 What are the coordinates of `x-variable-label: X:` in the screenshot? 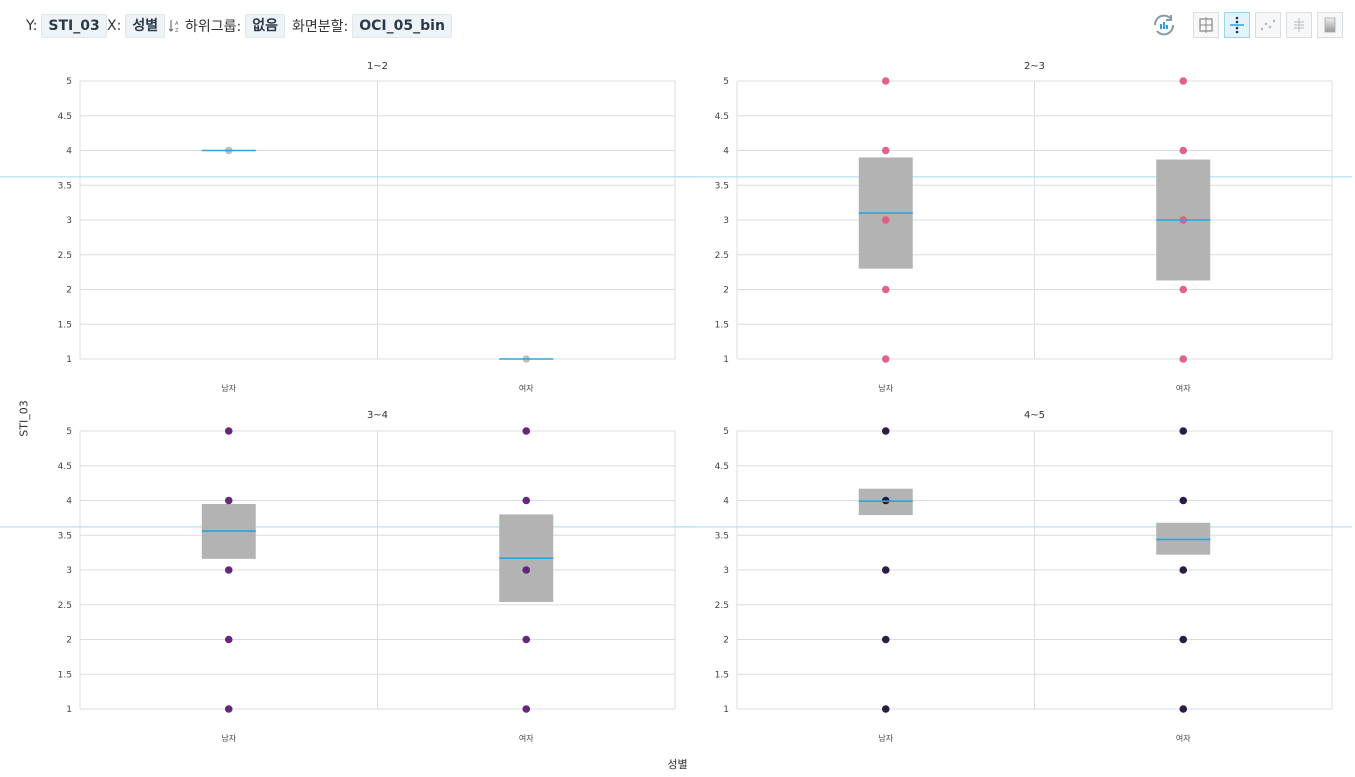 It's located at (114, 26).